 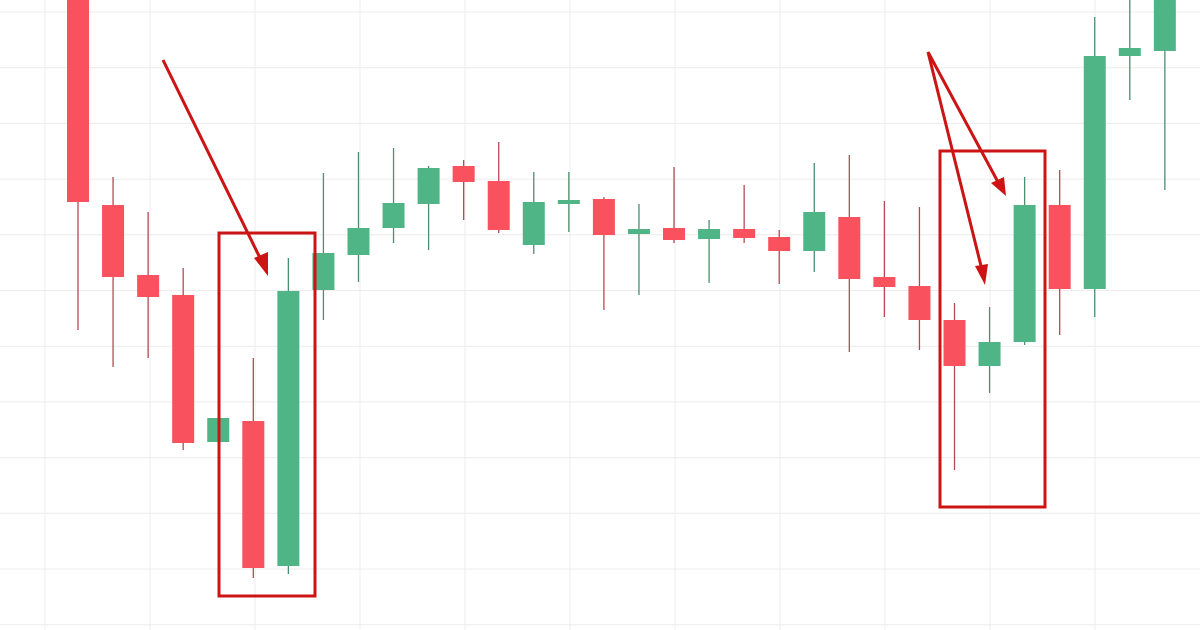 I want to click on highlight-box-right, so click(x=992, y=329).